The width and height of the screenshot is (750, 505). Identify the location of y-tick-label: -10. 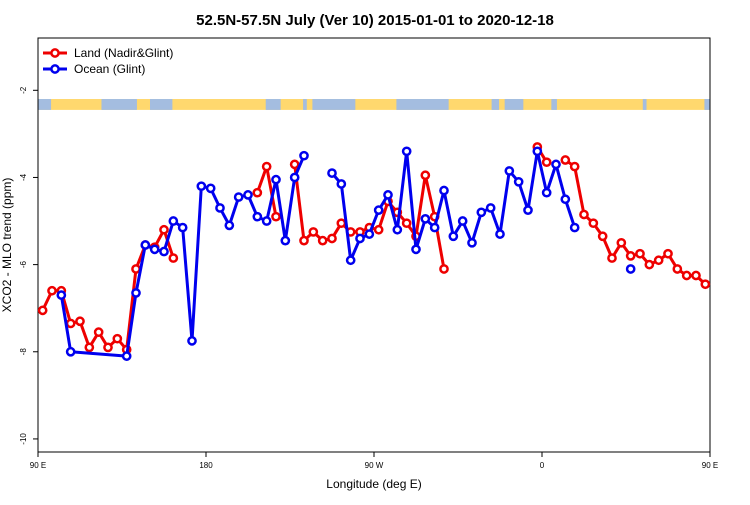
(23, 439).